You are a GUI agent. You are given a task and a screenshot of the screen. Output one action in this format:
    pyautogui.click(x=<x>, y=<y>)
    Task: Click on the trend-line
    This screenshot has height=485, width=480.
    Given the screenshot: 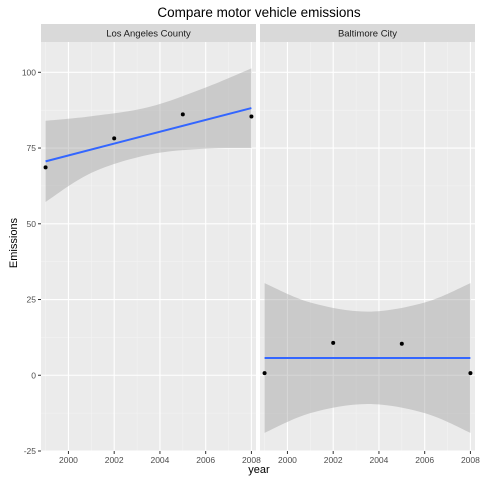 What is the action you would take?
    pyautogui.click(x=148, y=135)
    